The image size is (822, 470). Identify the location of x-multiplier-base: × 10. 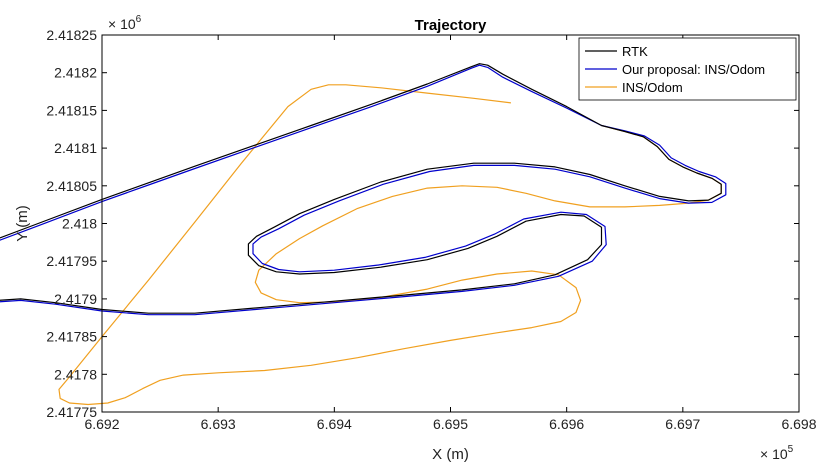
(774, 454).